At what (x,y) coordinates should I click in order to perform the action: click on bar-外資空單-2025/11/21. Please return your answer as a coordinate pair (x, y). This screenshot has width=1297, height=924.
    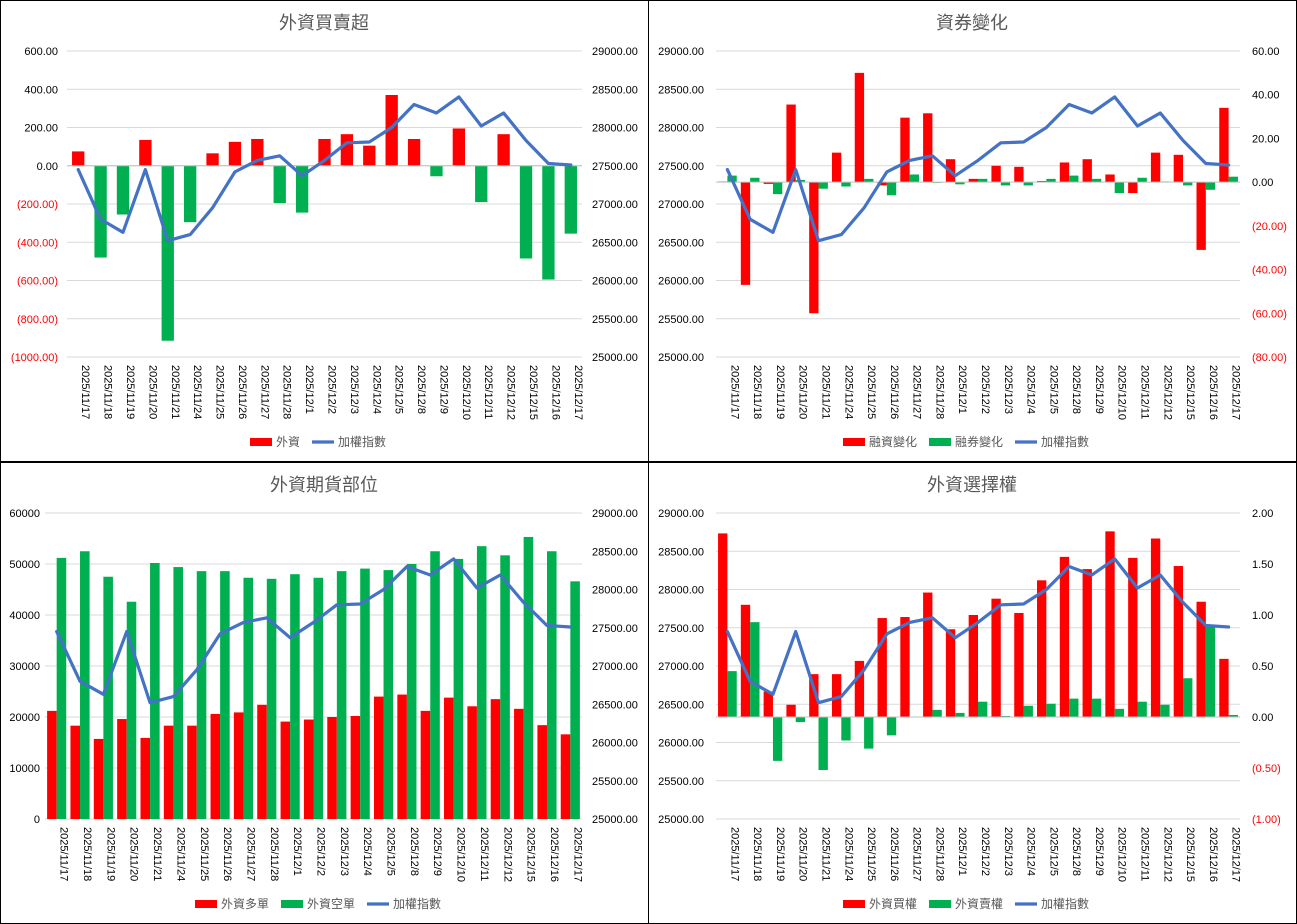
    Looking at the image, I should click on (155, 690).